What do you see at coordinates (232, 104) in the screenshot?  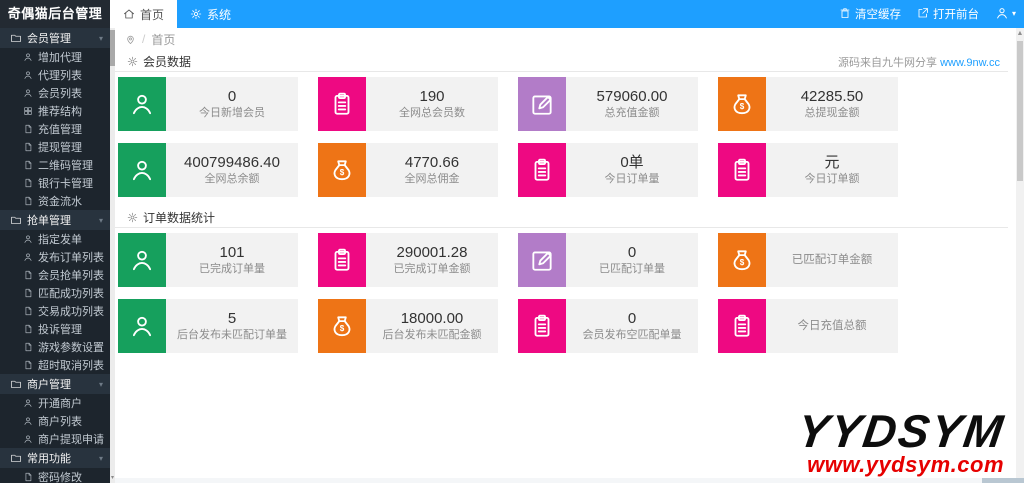 I see `stat-info: 0 今日新增会员` at bounding box center [232, 104].